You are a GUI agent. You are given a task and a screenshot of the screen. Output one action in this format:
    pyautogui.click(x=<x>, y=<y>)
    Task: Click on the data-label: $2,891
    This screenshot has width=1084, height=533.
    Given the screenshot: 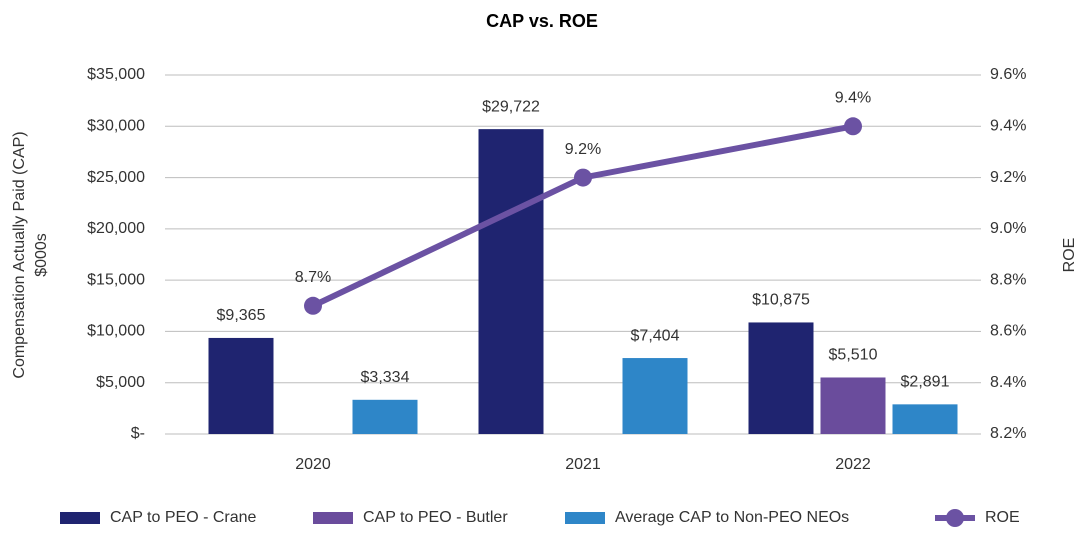 What is the action you would take?
    pyautogui.click(x=925, y=382)
    